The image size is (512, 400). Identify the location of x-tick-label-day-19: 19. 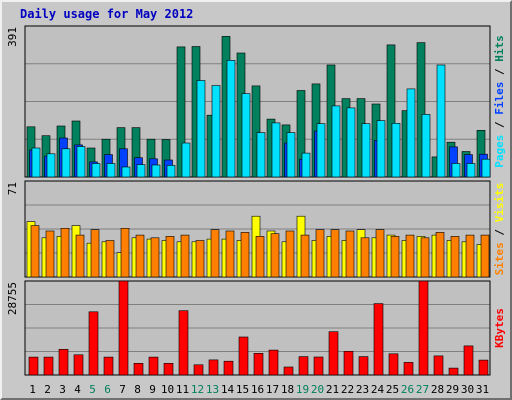
(302, 389).